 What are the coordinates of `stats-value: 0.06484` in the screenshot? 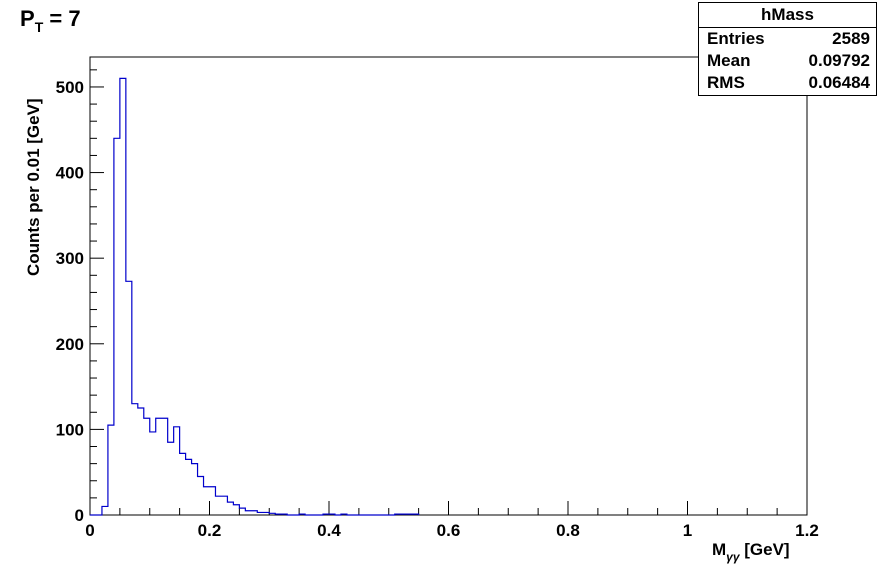 It's located at (839, 82).